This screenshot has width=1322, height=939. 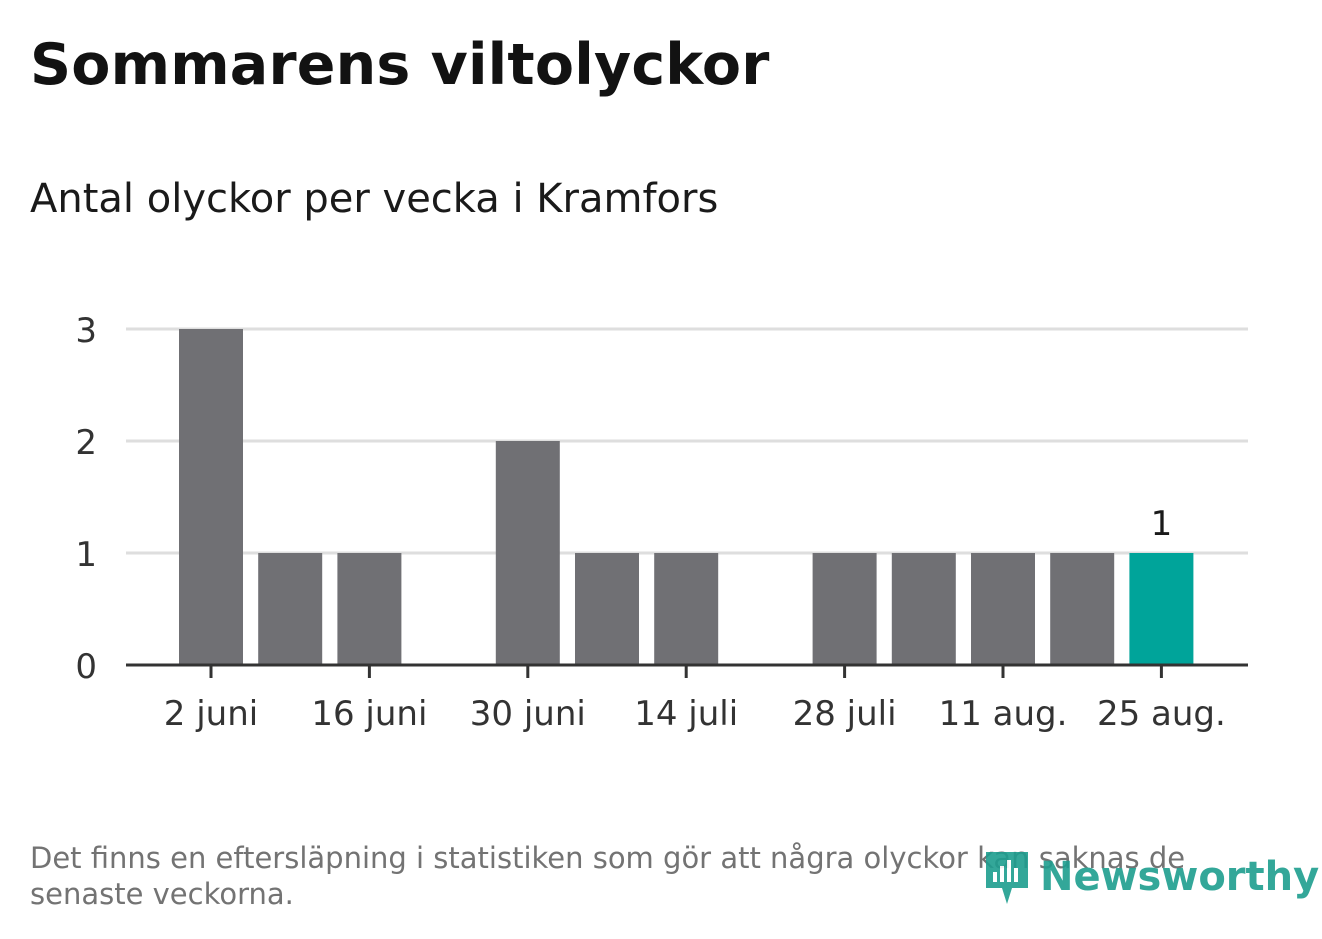 I want to click on y-tick-label: 2, so click(x=86, y=443).